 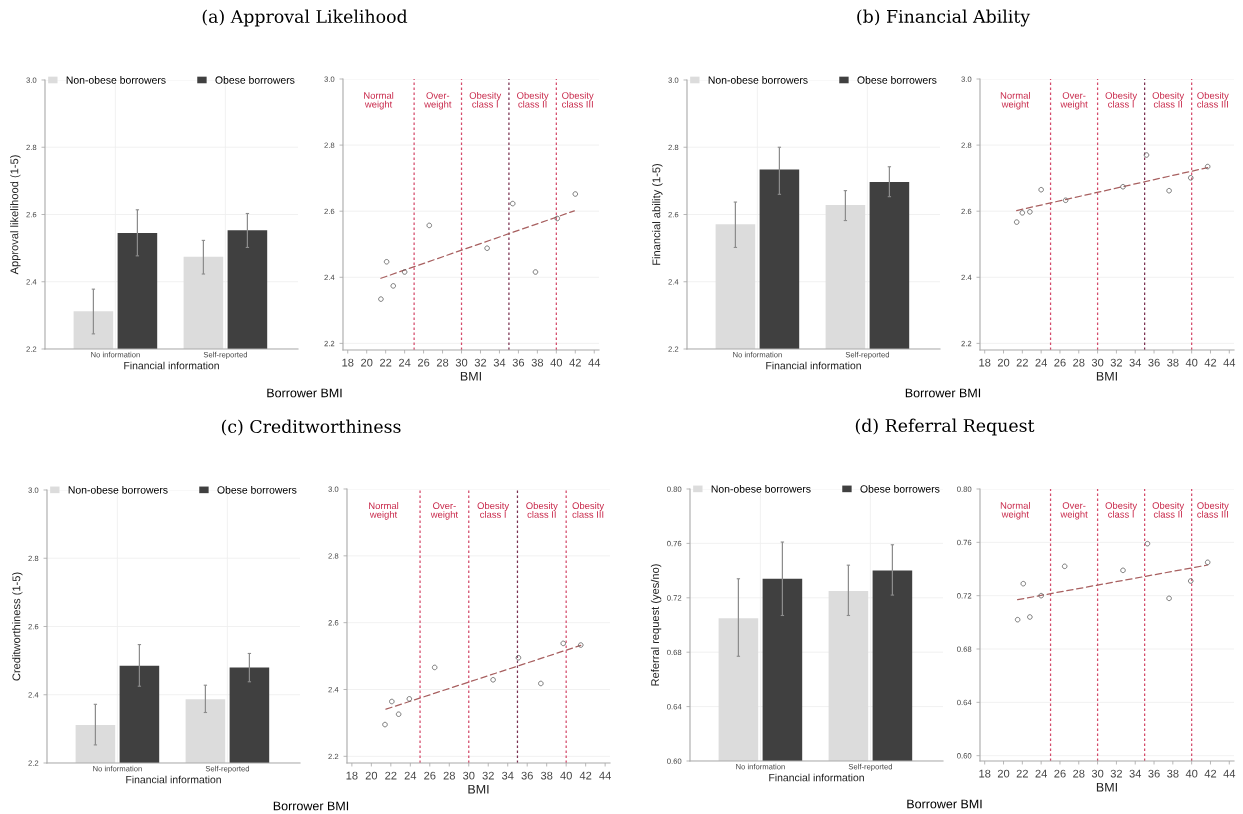 I want to click on y-axis-title: Creditworthiness (1-5), so click(x=17, y=626).